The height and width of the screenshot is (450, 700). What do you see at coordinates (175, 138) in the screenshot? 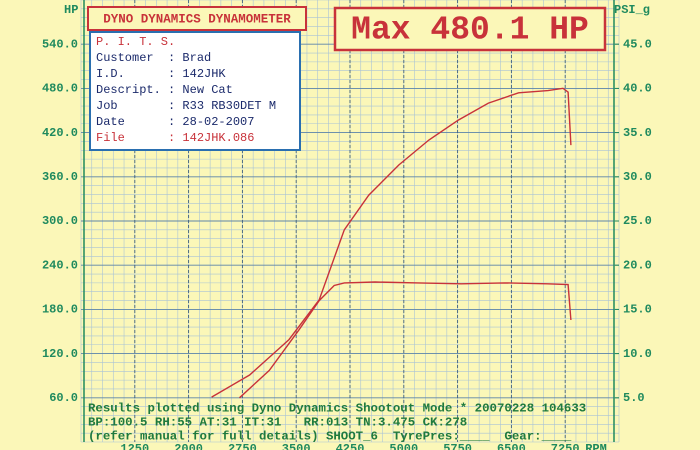
I see `info-file: File : 142JHK.086` at bounding box center [175, 138].